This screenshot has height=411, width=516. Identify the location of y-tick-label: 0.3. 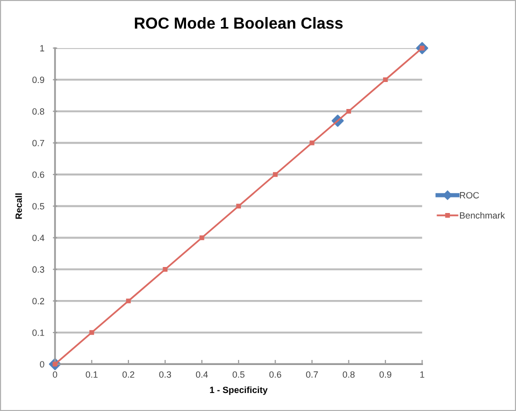
(38, 269).